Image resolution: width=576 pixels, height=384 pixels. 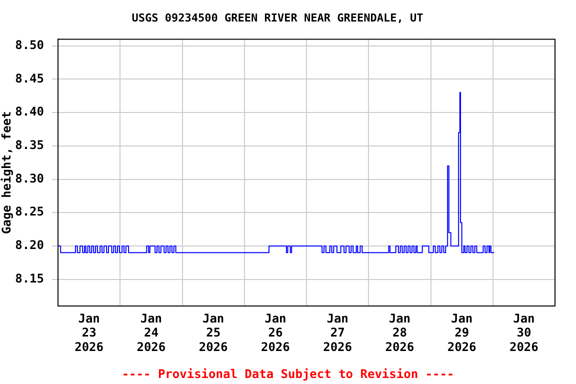 What do you see at coordinates (89, 332) in the screenshot?
I see `x-tick-label: Jan 23 2026` at bounding box center [89, 332].